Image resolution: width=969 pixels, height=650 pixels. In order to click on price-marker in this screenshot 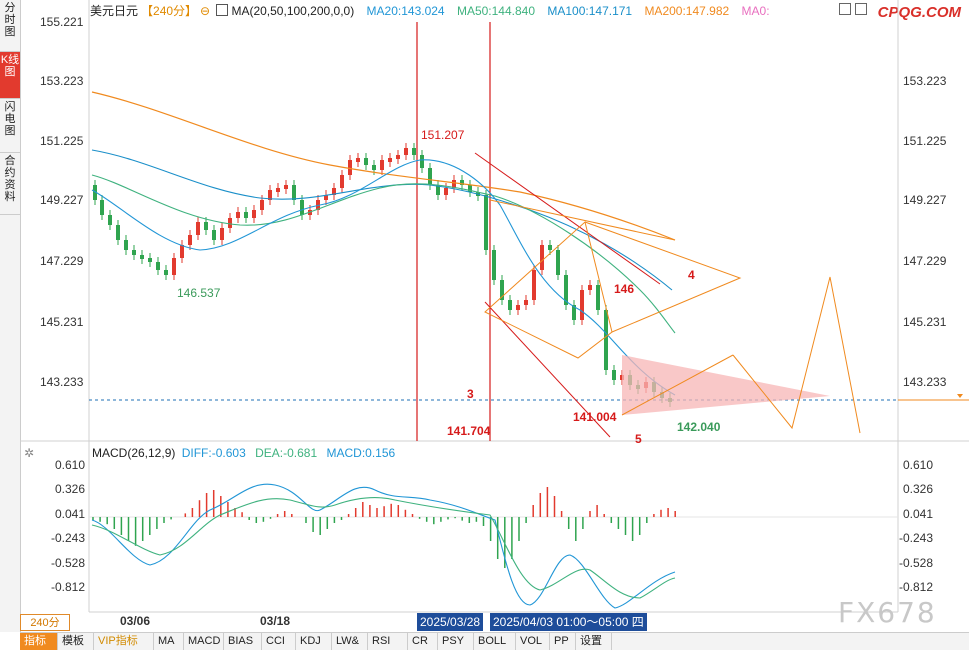, I will do `click(960, 396)`.